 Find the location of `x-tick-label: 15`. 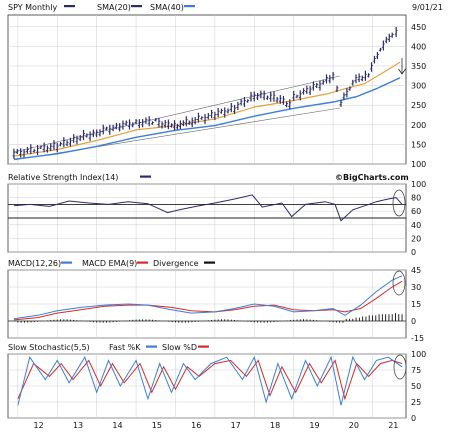

x-tick-label: 15 is located at coordinates (157, 425).